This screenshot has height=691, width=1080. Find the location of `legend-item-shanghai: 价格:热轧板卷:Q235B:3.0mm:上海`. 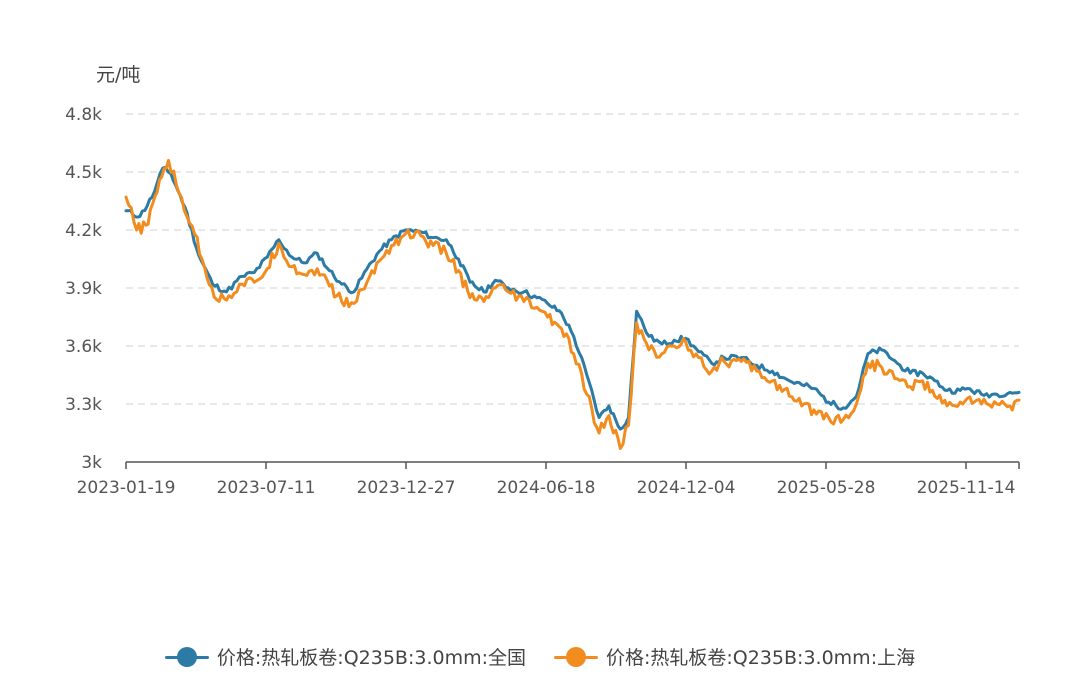

legend-item-shanghai: 价格:热轧板卷:Q235B:3.0mm:上海 is located at coordinates (734, 656).